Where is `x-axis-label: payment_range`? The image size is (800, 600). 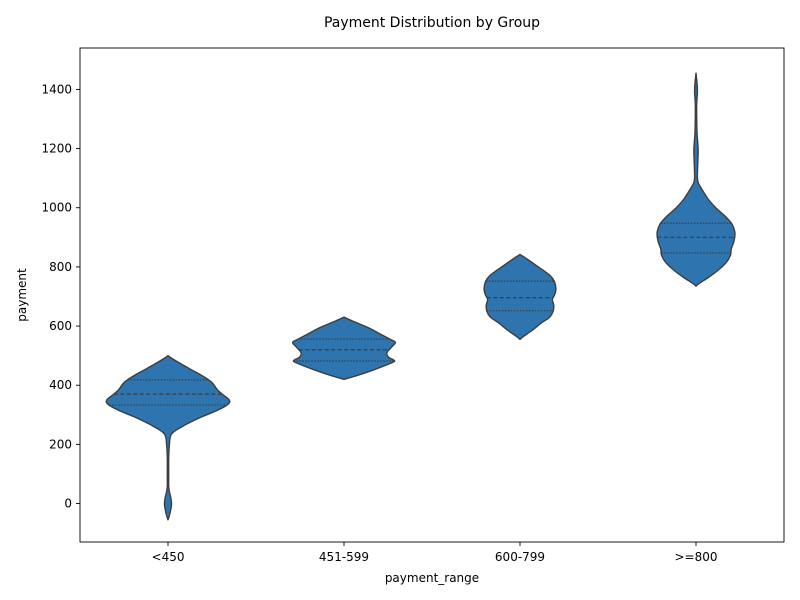 x-axis-label: payment_range is located at coordinates (432, 578).